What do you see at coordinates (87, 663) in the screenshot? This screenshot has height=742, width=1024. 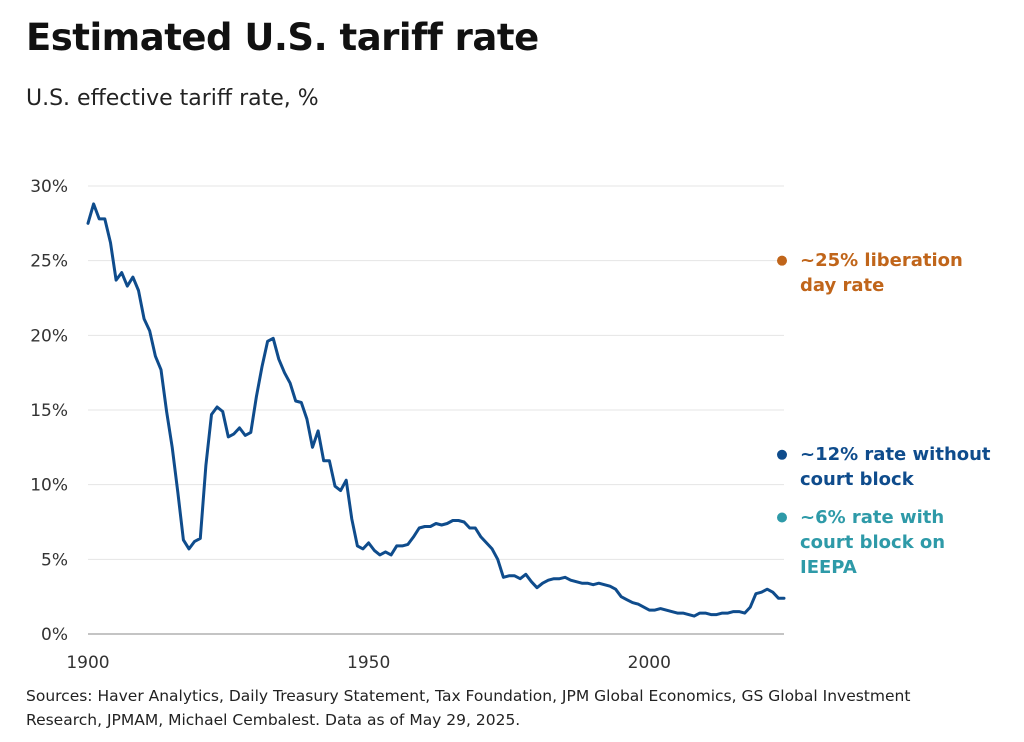 I see `x-tick-label: 1900` at bounding box center [87, 663].